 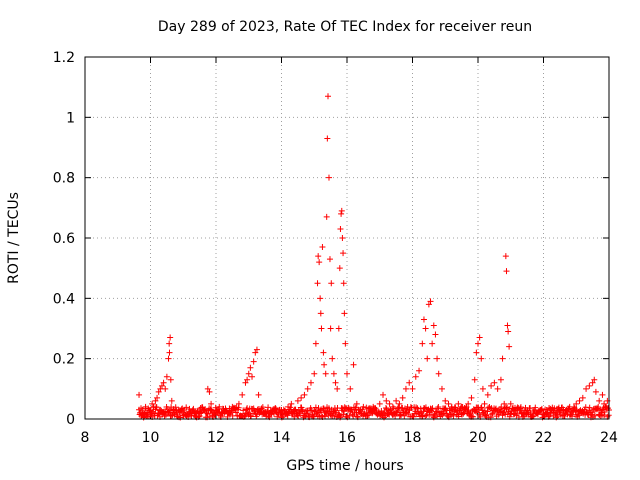 I want to click on y-tick-label: 0, so click(x=70, y=420).